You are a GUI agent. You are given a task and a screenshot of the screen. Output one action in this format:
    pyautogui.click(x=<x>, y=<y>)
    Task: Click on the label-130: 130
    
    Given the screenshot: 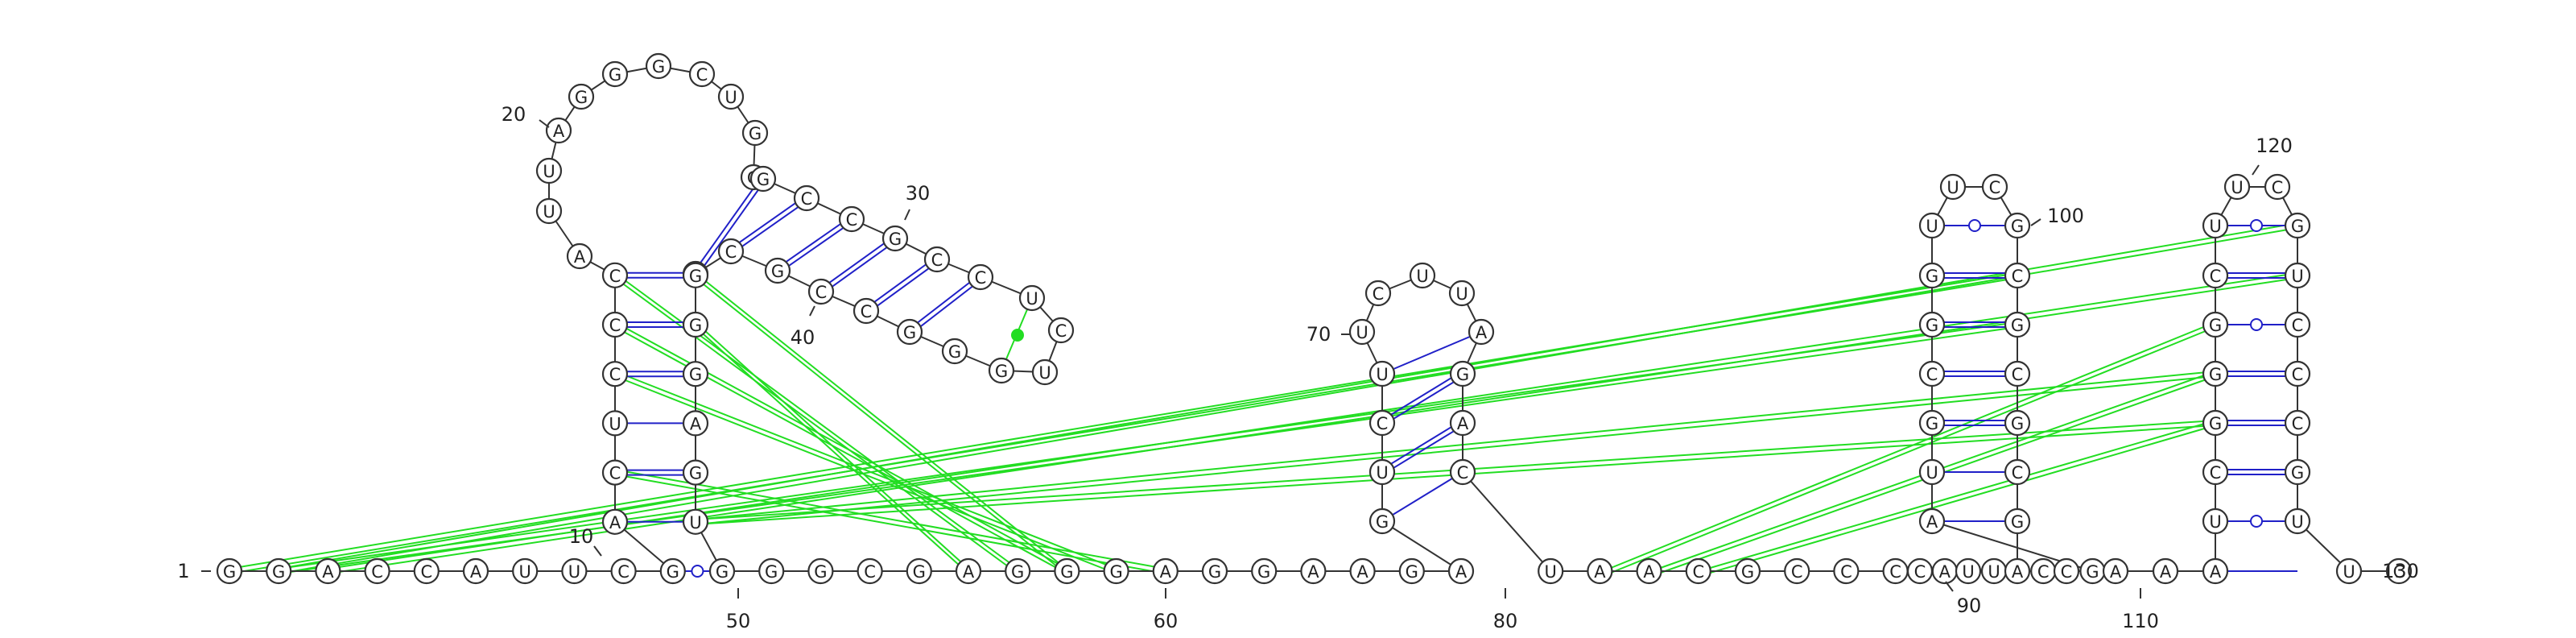 What is the action you would take?
    pyautogui.click(x=2400, y=571)
    